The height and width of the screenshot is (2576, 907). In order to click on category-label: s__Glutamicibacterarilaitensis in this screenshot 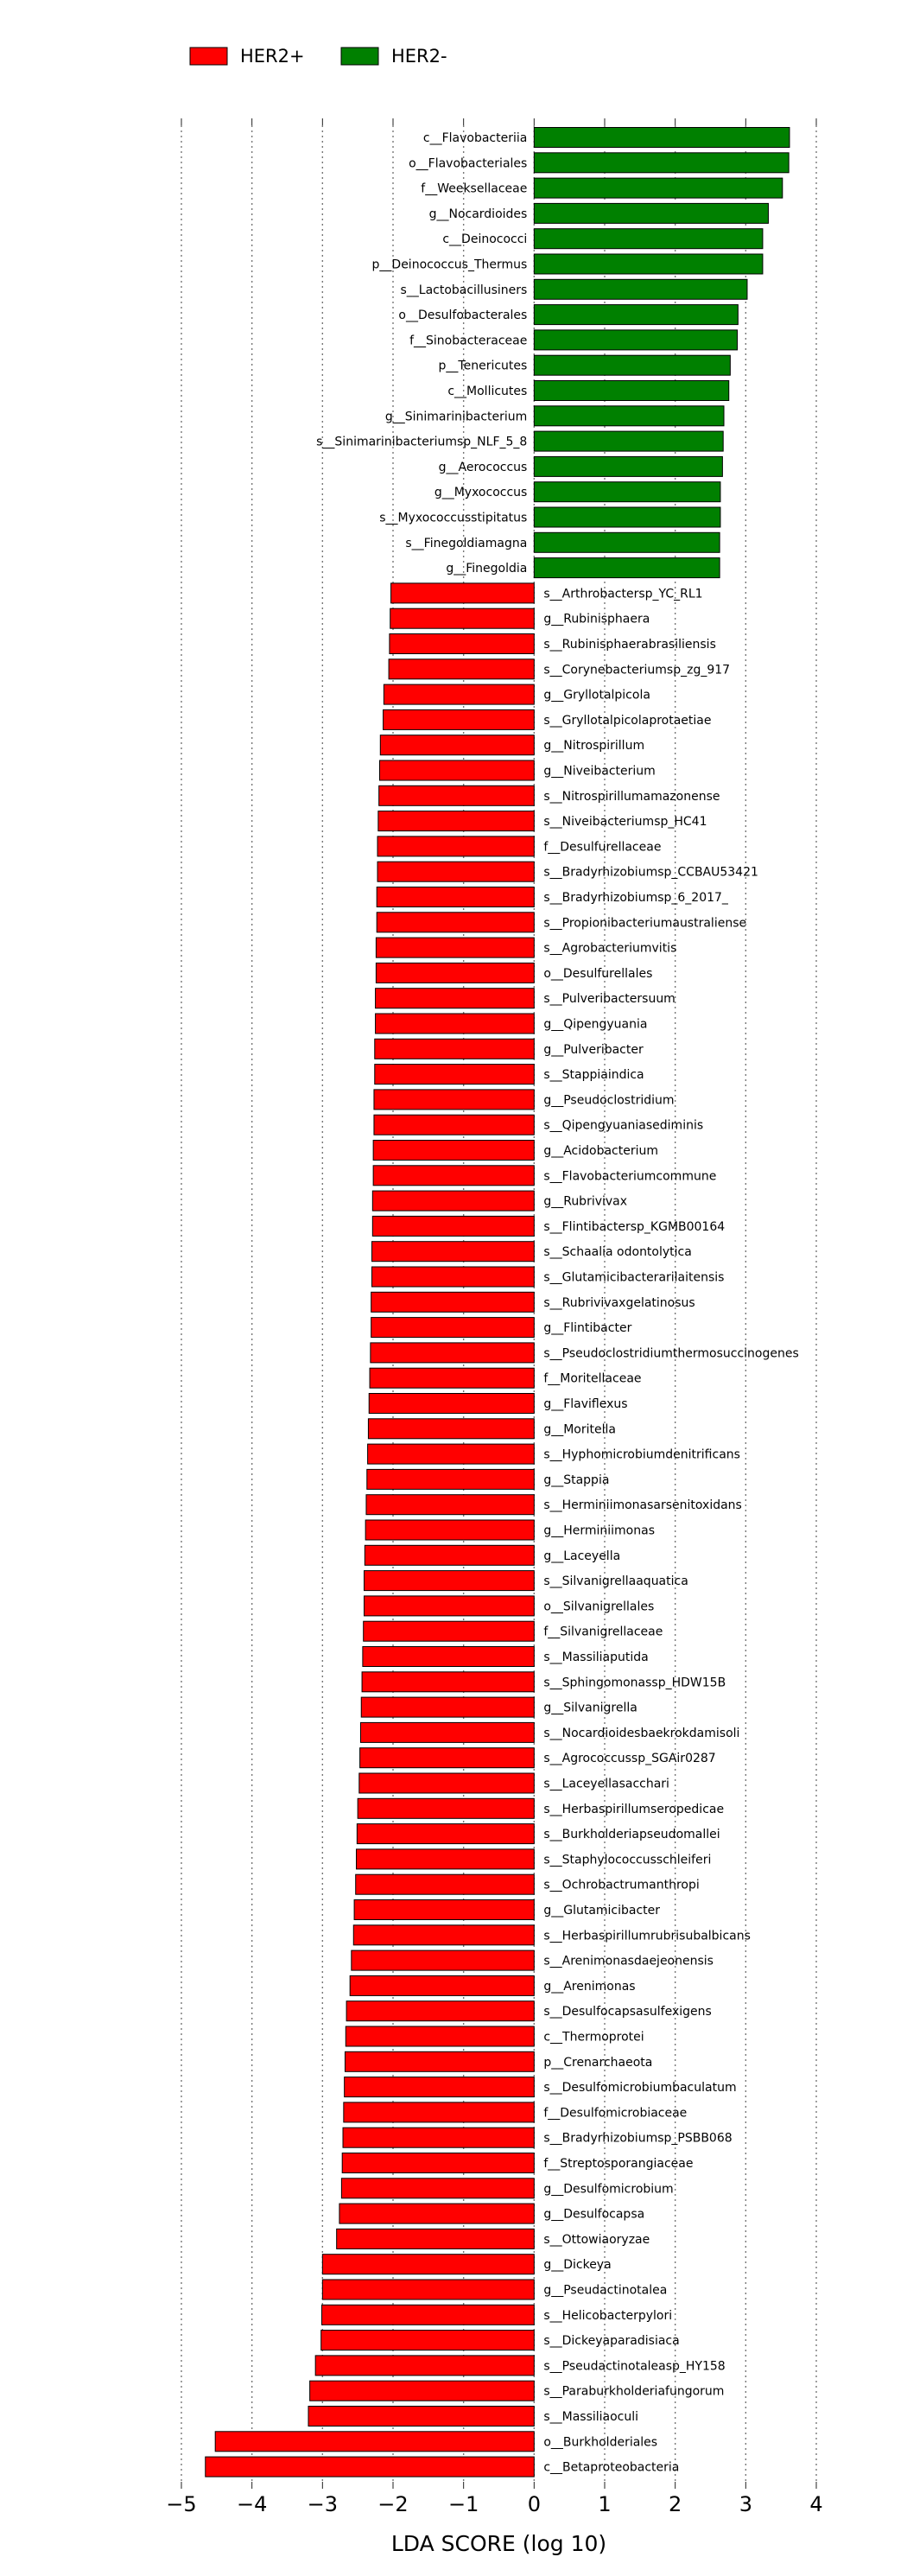, I will do `click(633, 1278)`.